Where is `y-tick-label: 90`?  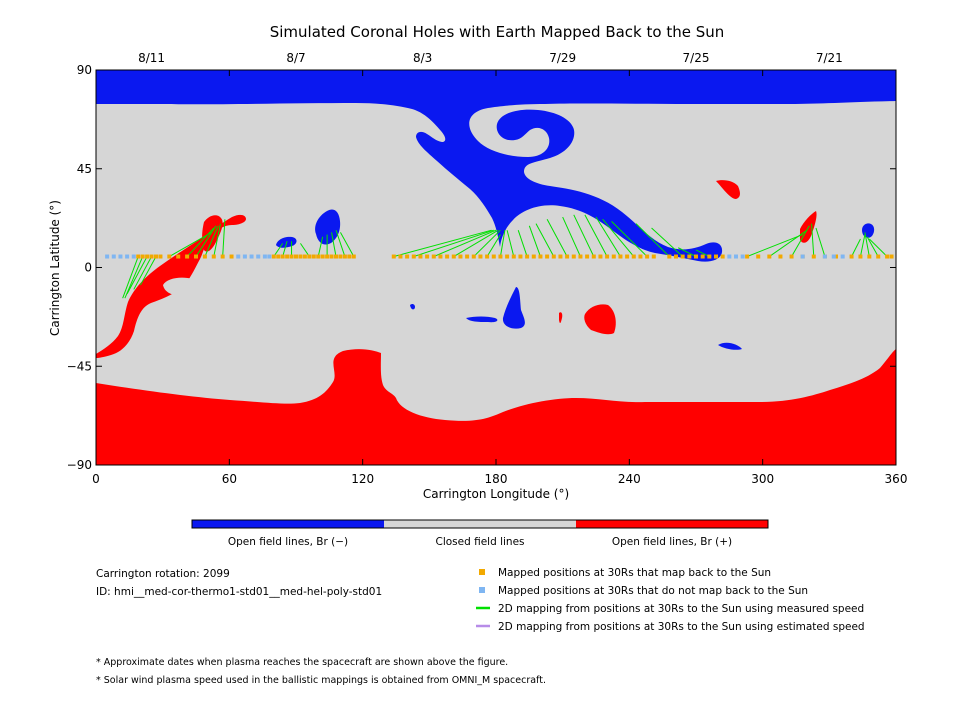 y-tick-label: 90 is located at coordinates (84, 70).